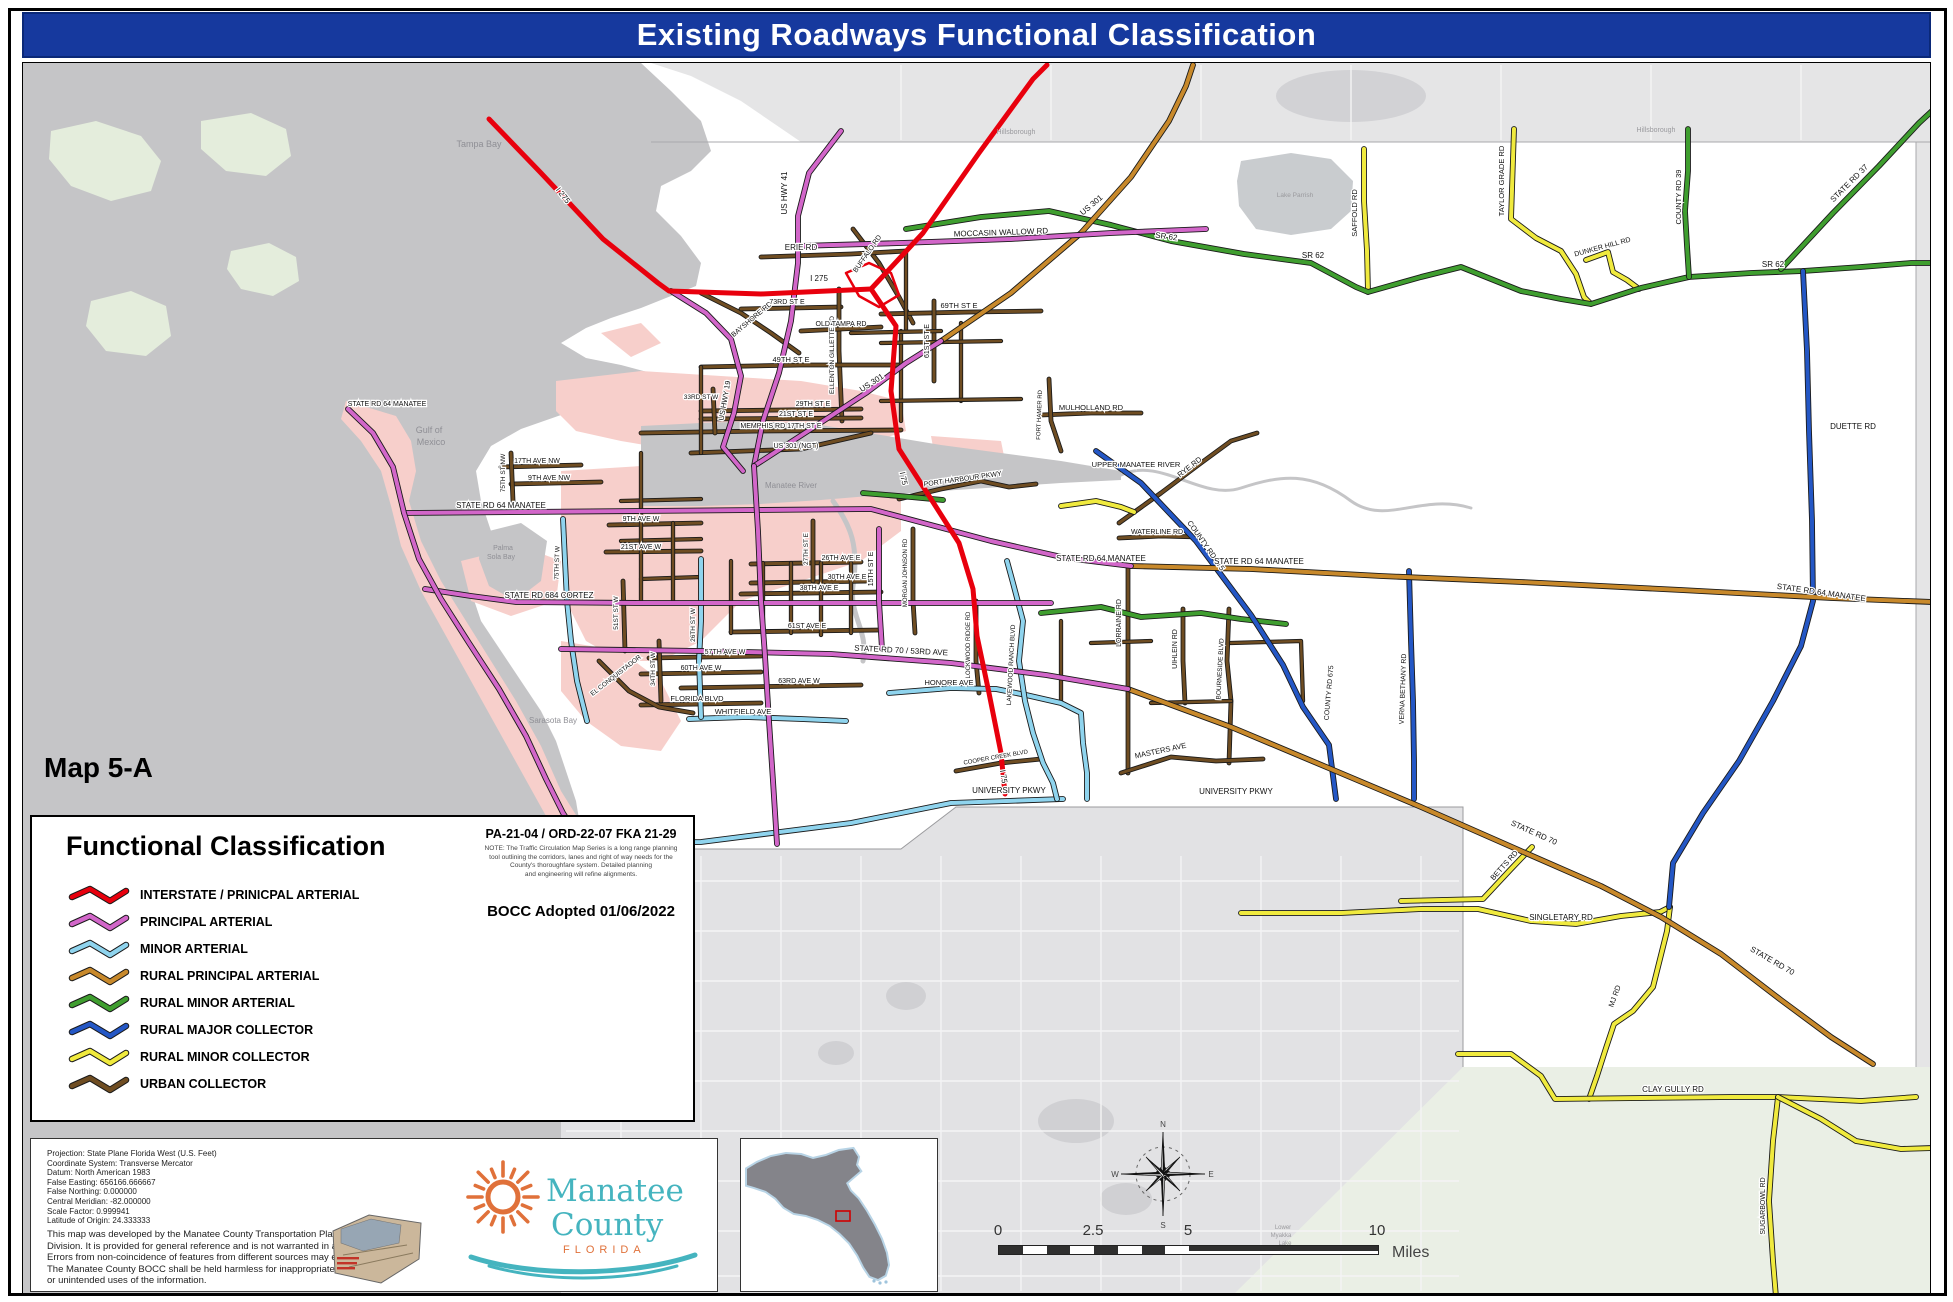 The width and height of the screenshot is (1953, 1302). Describe the element at coordinates (791, 359) in the screenshot. I see `map-label: 49TH ST E` at that location.